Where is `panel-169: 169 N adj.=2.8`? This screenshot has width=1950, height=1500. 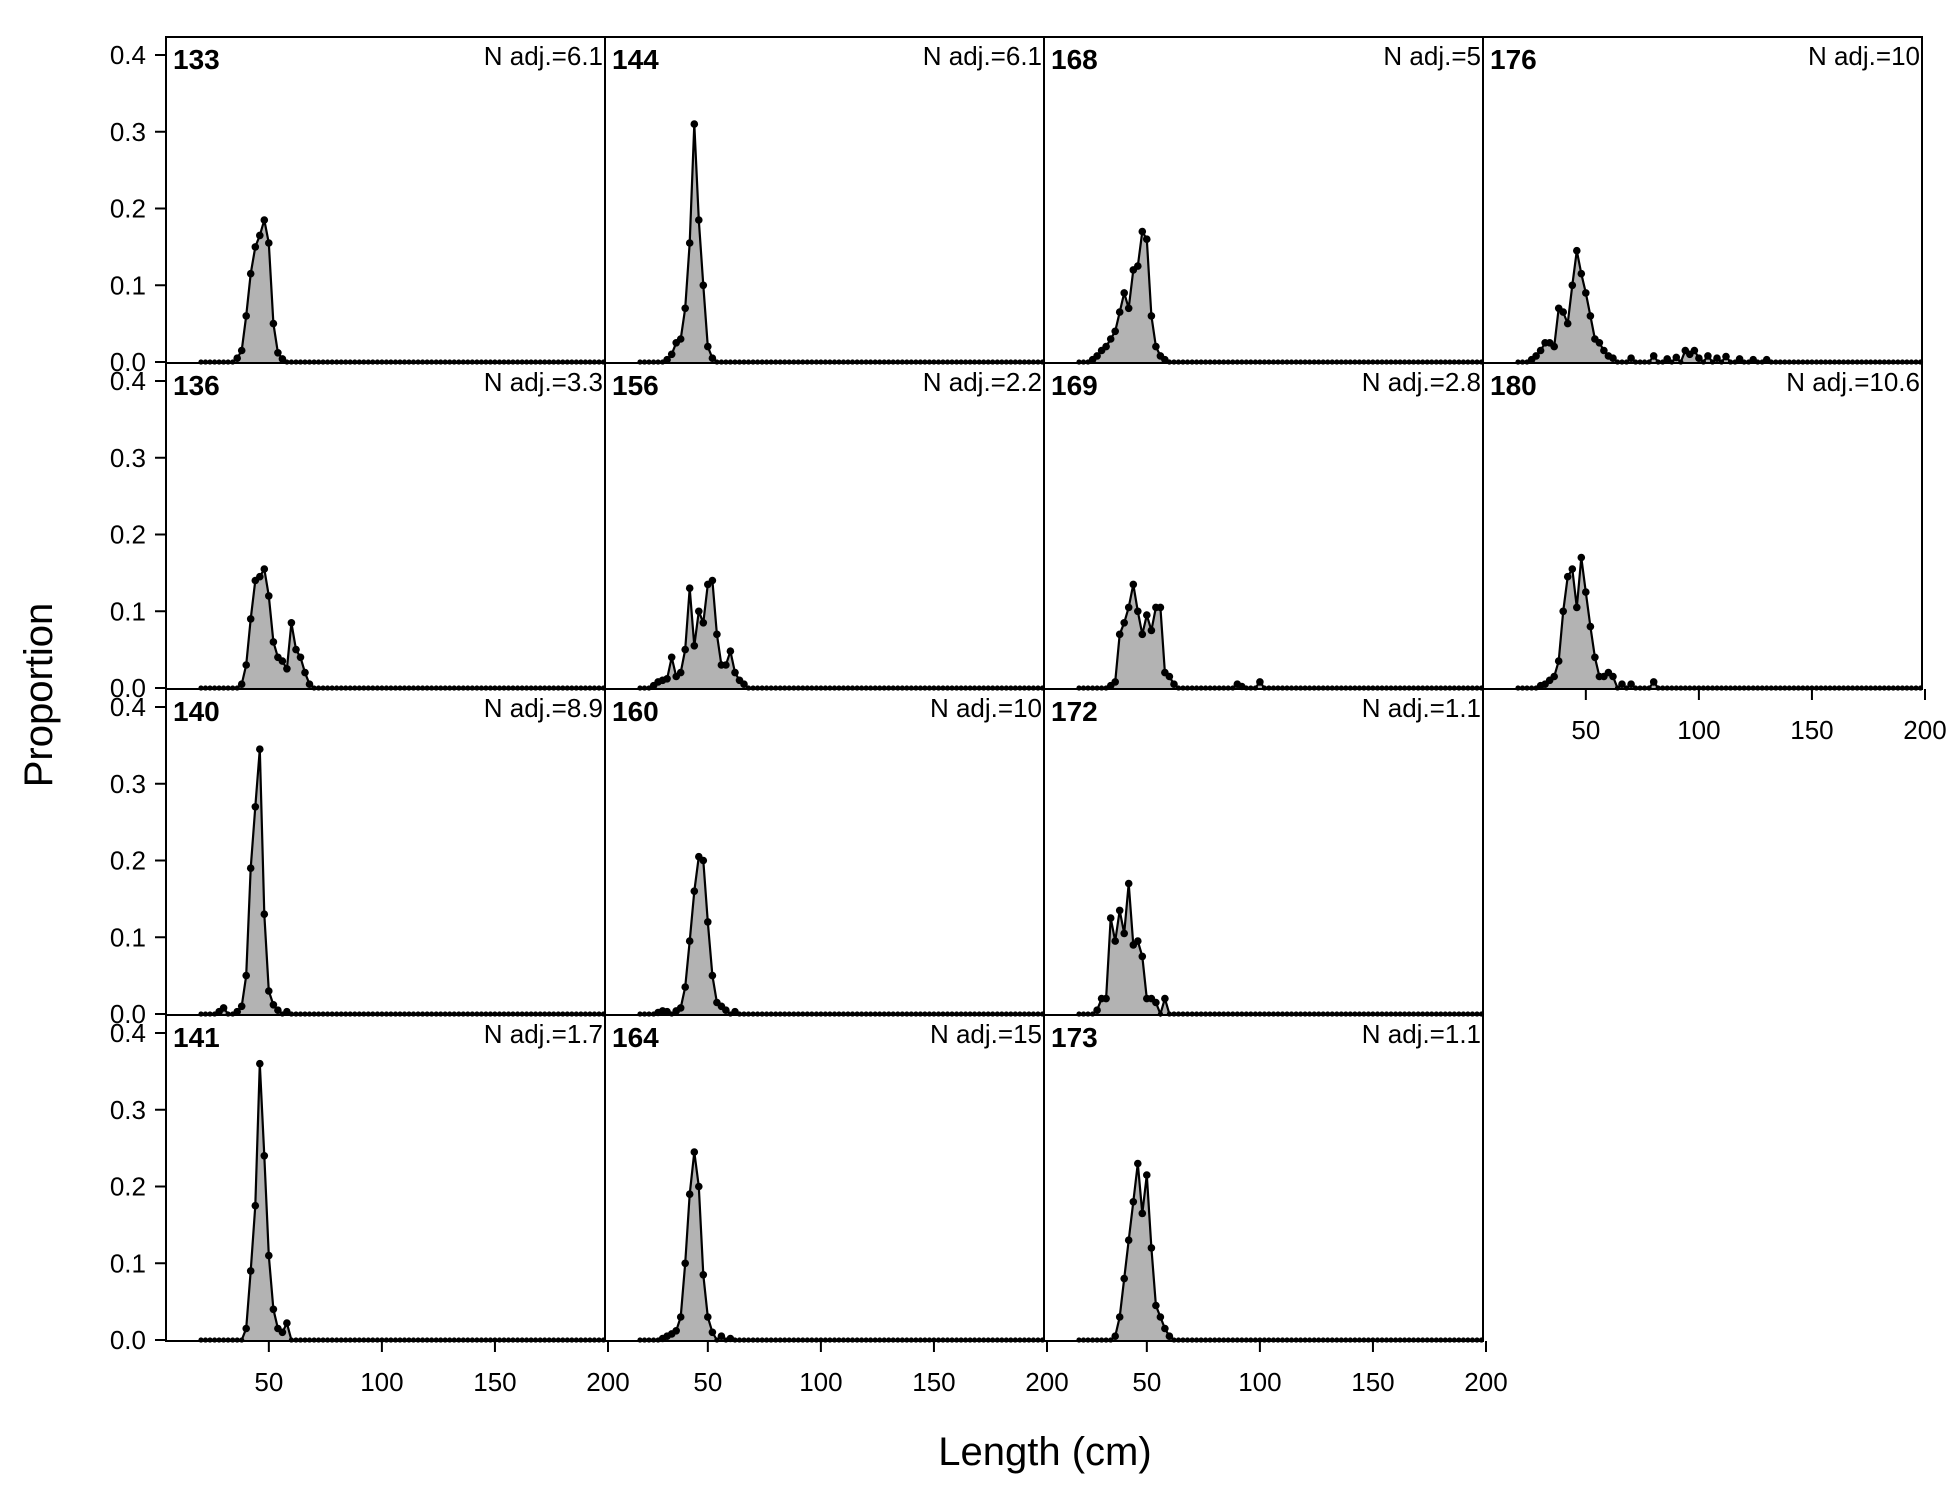 panel-169: 169 N adj.=2.8 is located at coordinates (1264, 526).